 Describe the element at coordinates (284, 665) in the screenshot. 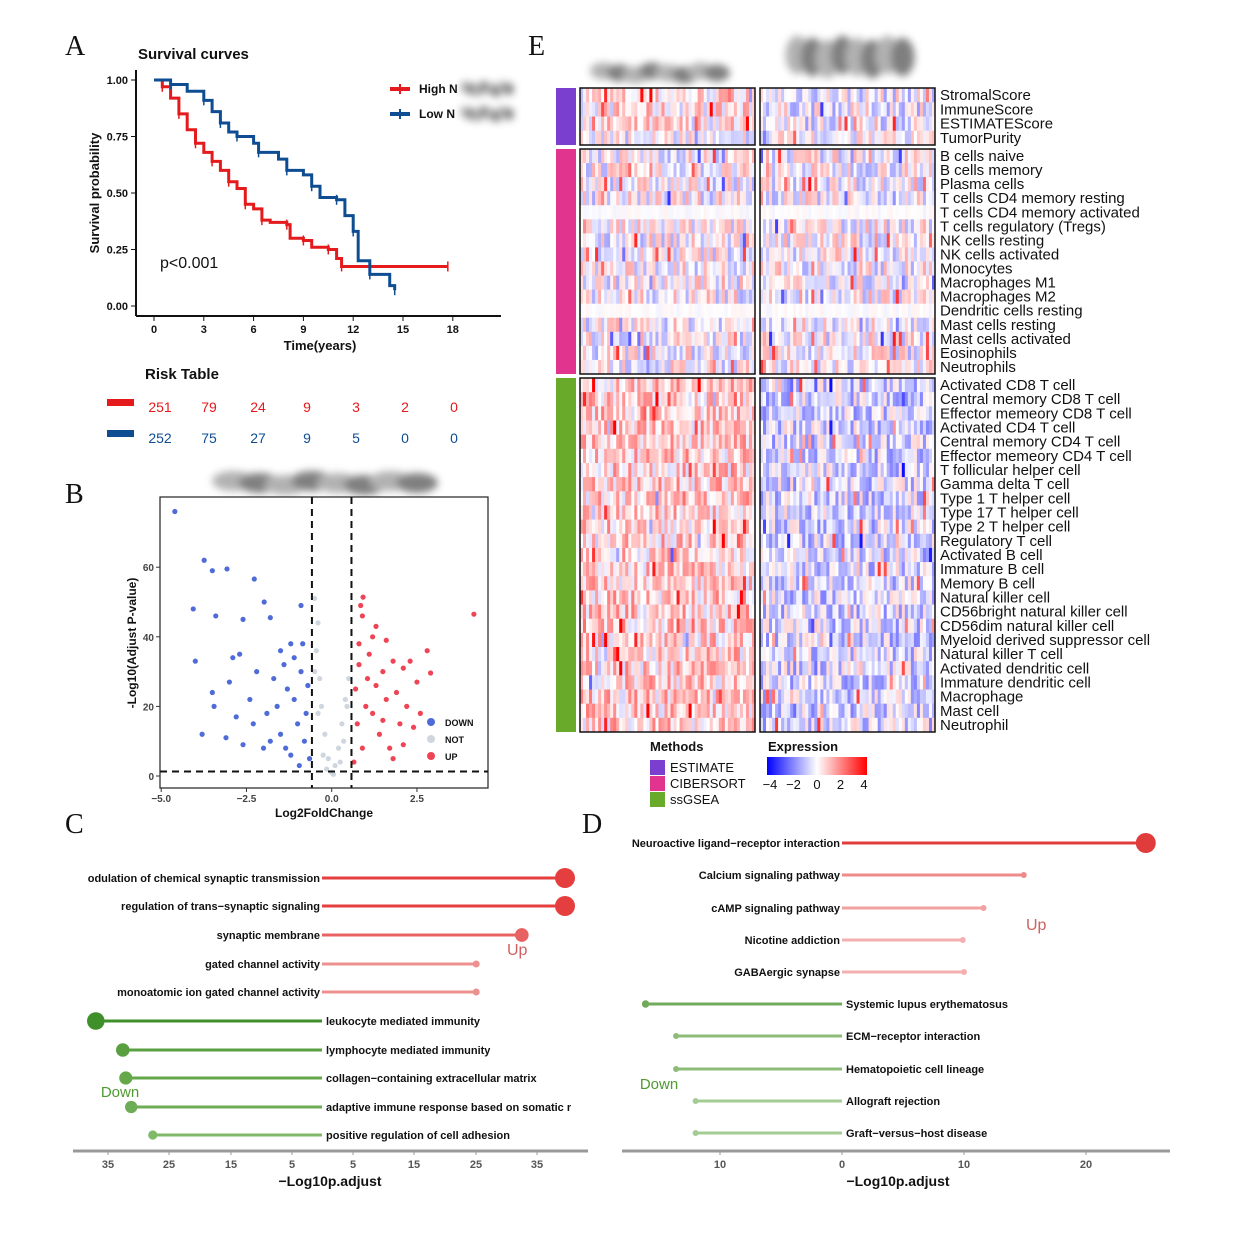

I see `volcano-point-down` at that location.